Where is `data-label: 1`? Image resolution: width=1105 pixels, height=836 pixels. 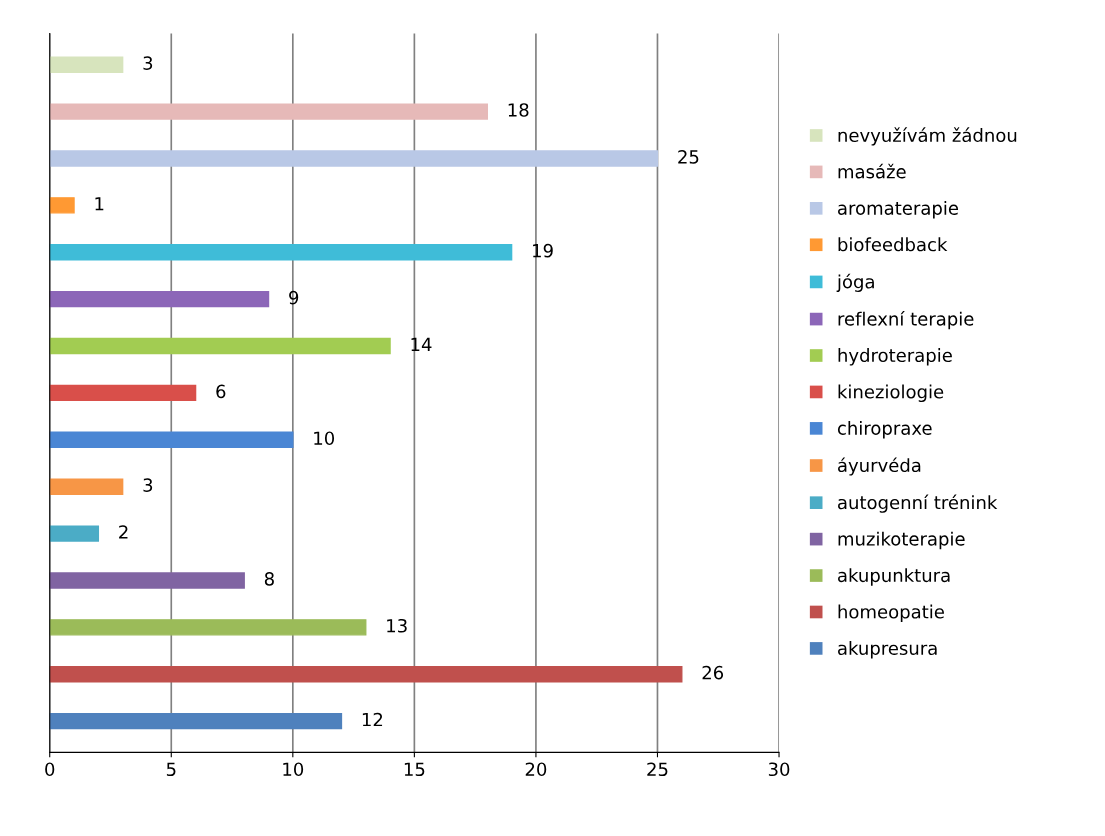
data-label: 1 is located at coordinates (99, 204).